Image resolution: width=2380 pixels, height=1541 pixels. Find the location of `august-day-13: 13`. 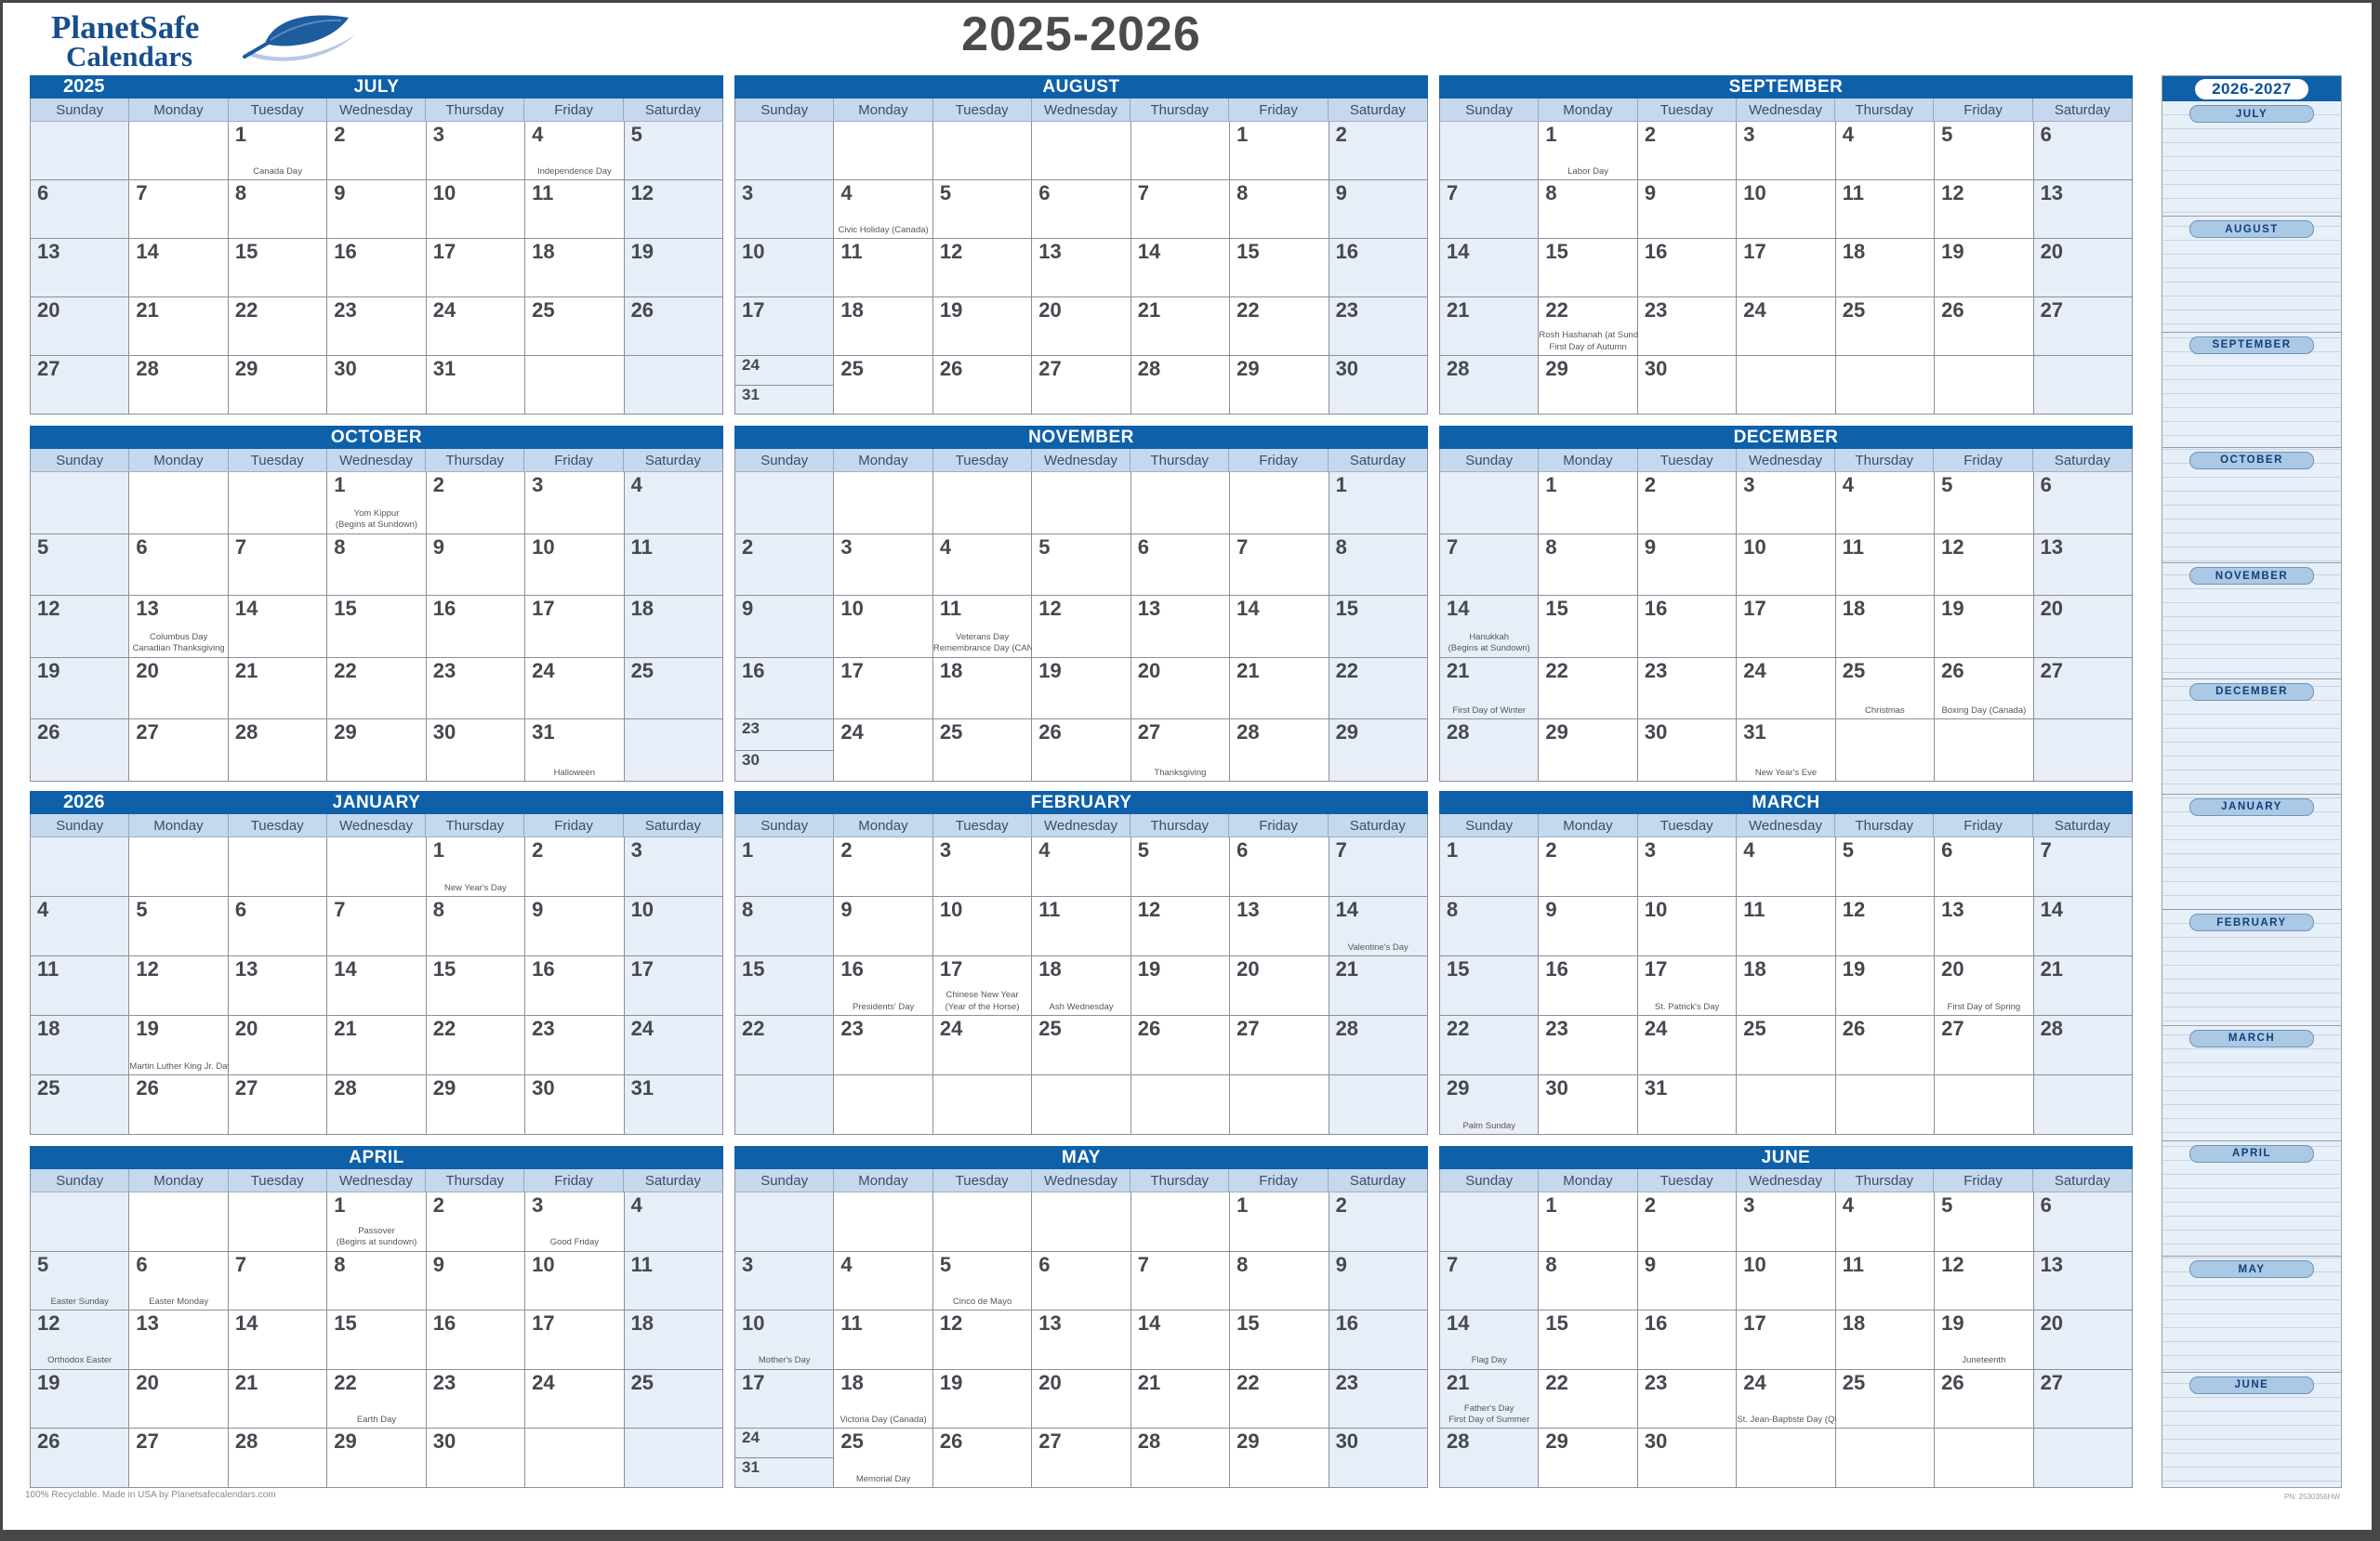

august-day-13: 13 is located at coordinates (1081, 268).